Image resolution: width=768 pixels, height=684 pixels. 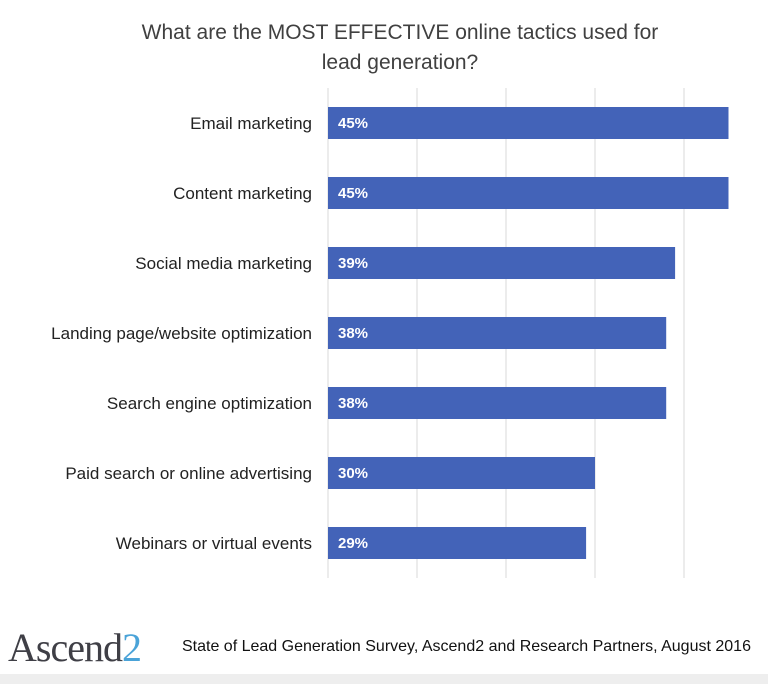 I want to click on data-label-1: 45%, so click(x=353, y=193).